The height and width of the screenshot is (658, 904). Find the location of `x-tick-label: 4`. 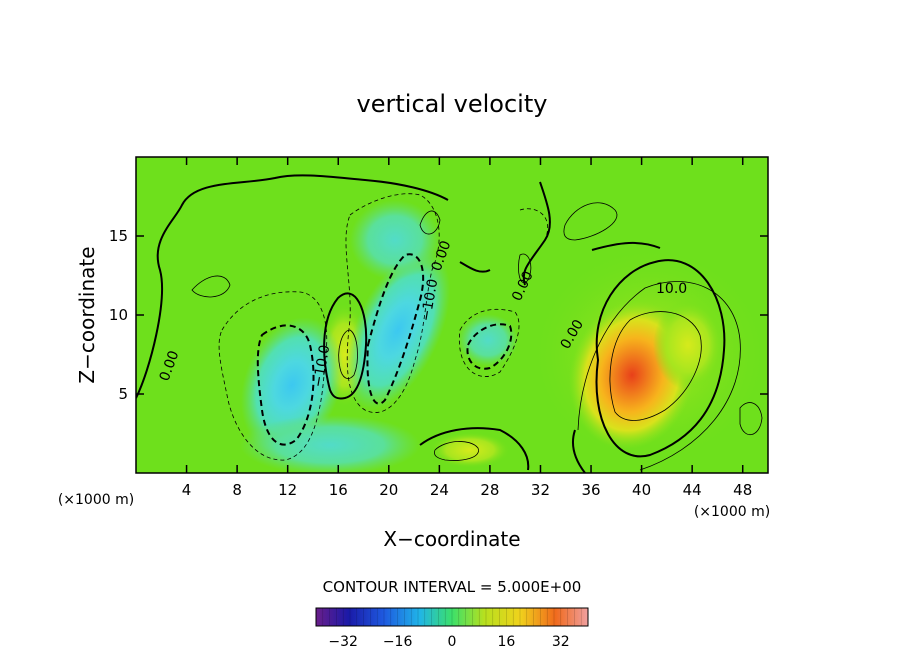

x-tick-label: 4 is located at coordinates (187, 490).